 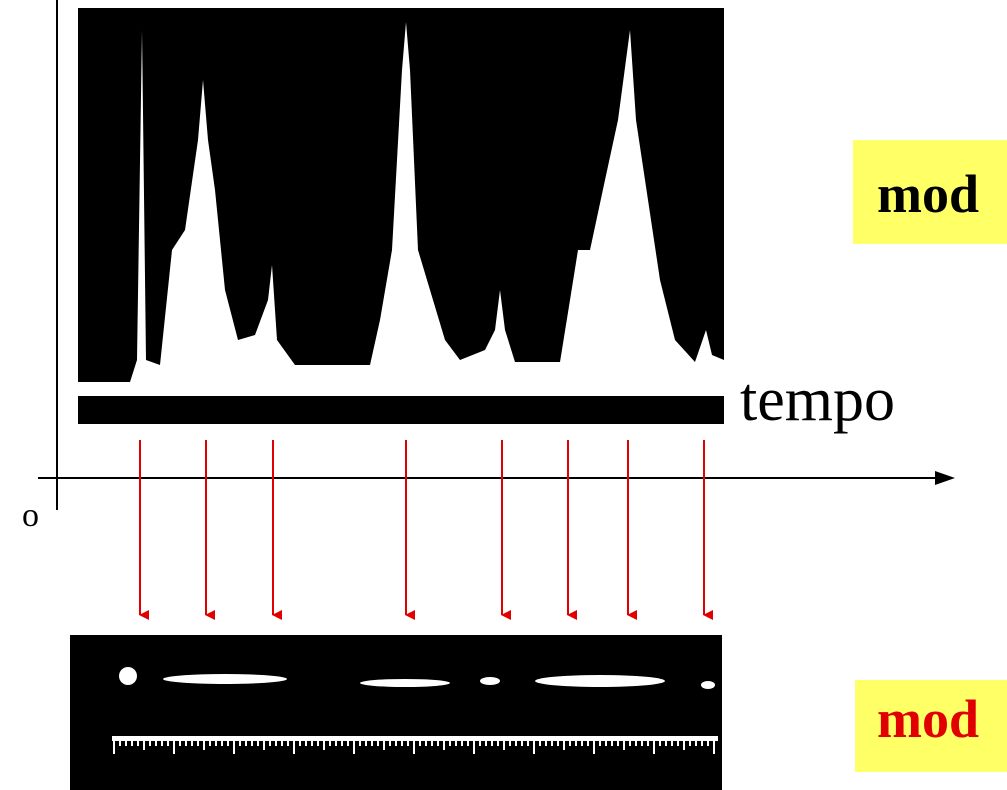 What do you see at coordinates (426, 530) in the screenshot?
I see `arrows` at bounding box center [426, 530].